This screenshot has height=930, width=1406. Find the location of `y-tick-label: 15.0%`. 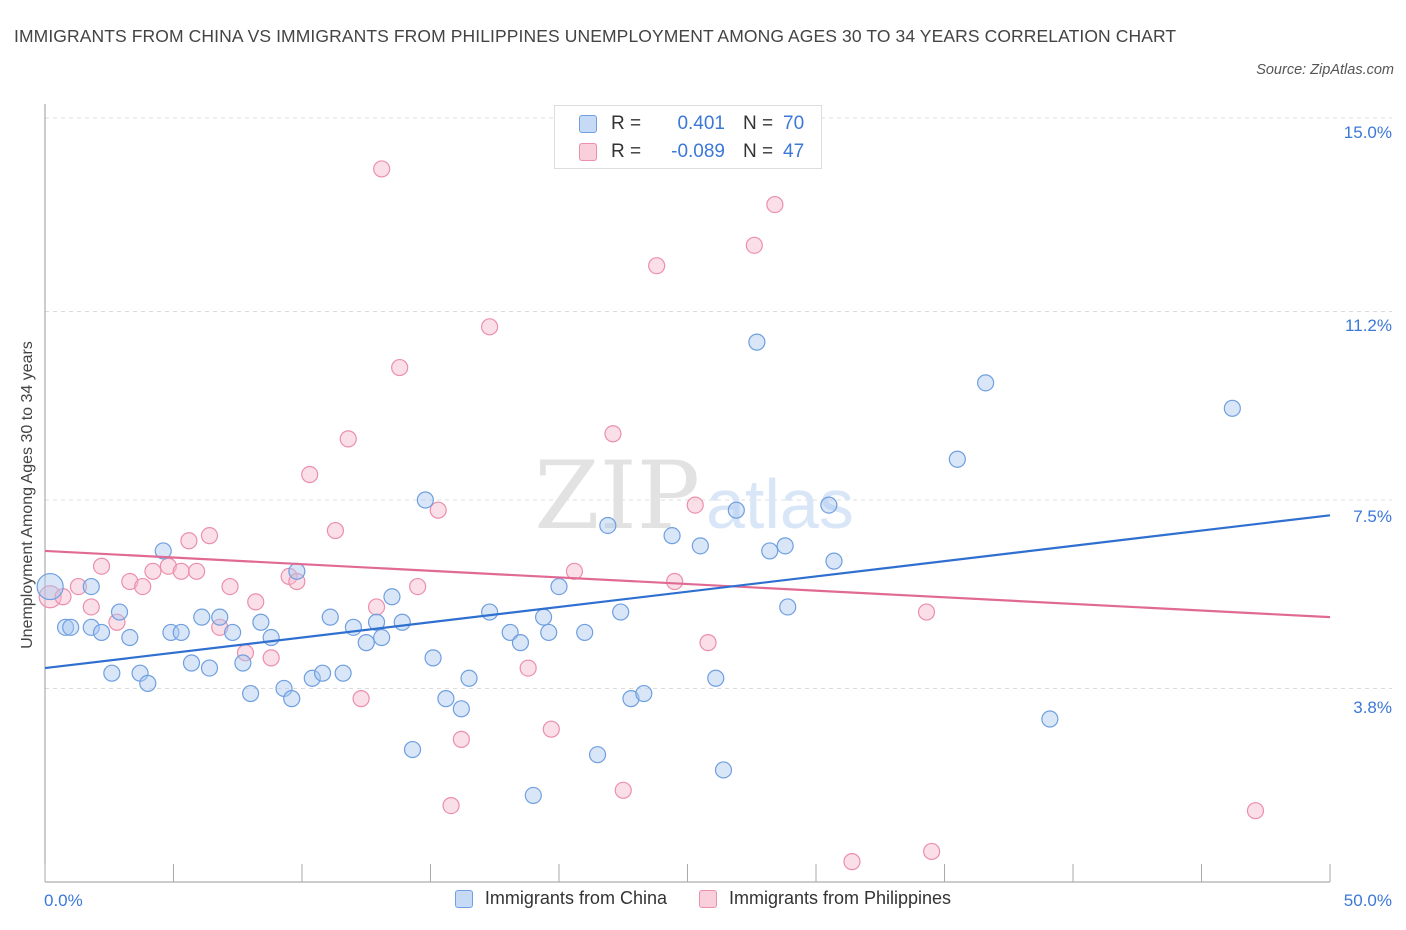

y-tick-label: 15.0% is located at coordinates (1367, 132).